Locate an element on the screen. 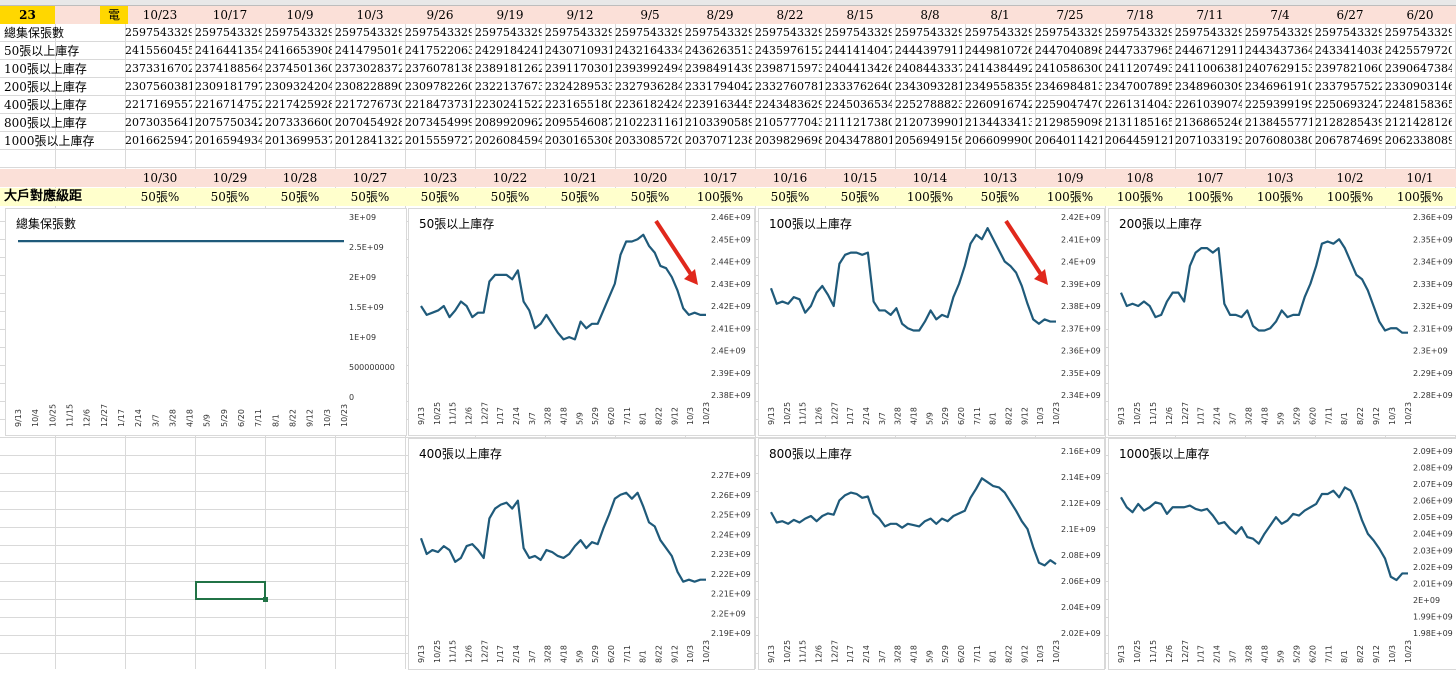 This screenshot has width=1456, height=673. value-cell: 2374188564 is located at coordinates (228, 69).